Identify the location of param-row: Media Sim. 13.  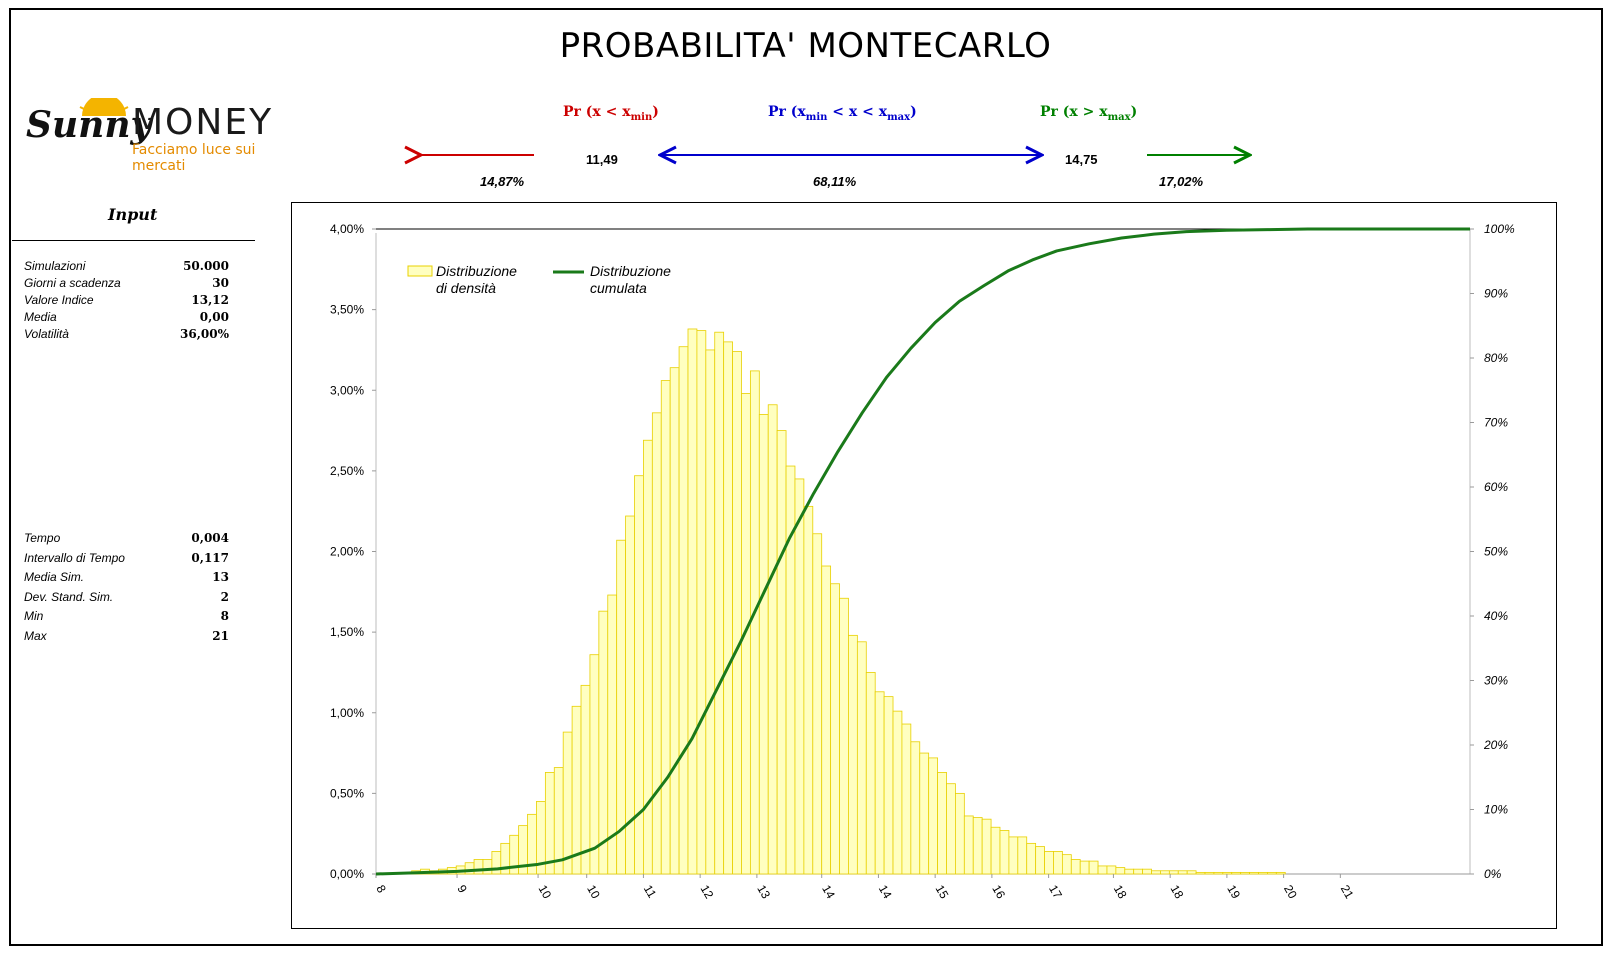
(126, 578).